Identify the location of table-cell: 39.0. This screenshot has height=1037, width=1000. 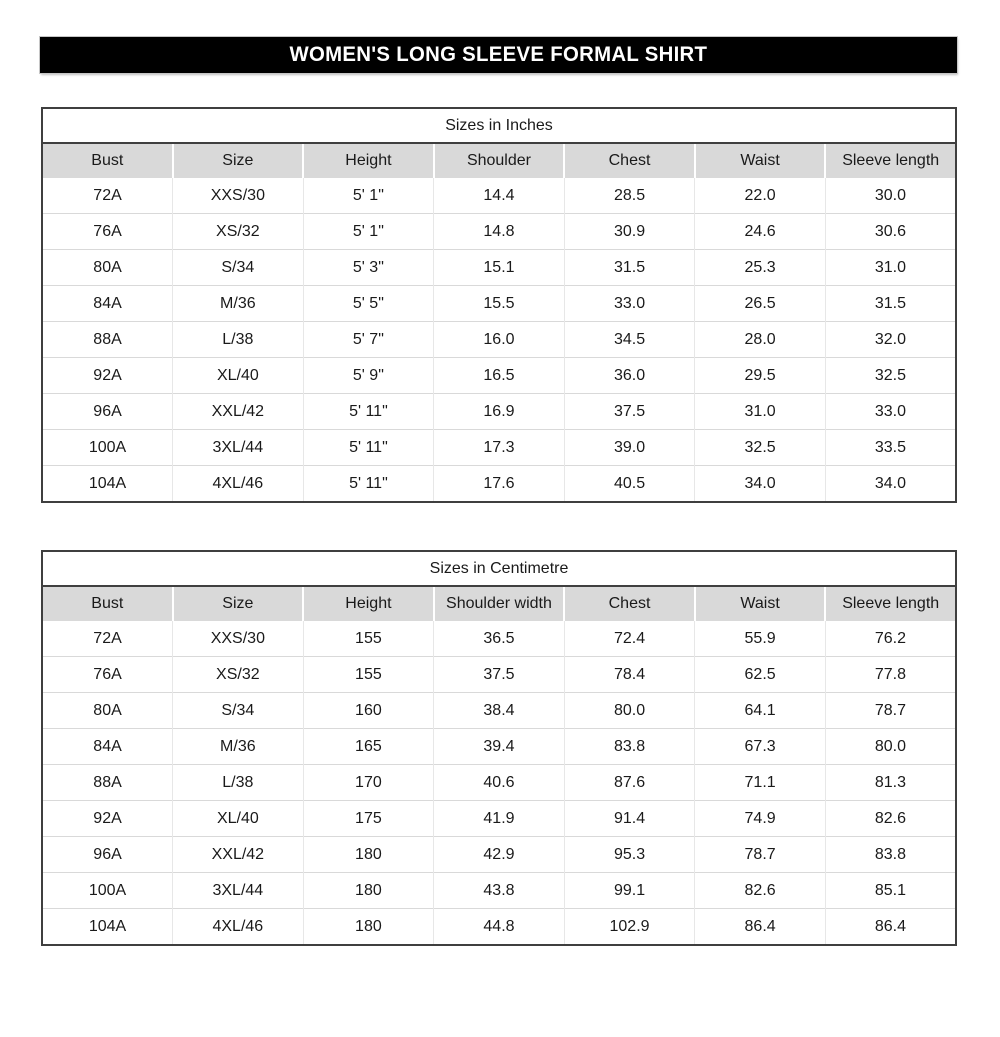
(629, 447).